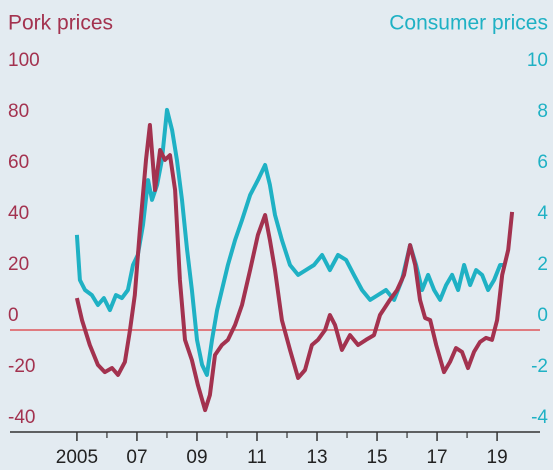 The width and height of the screenshot is (553, 470). Describe the element at coordinates (77, 457) in the screenshot. I see `x-tick-label: 2005` at that location.